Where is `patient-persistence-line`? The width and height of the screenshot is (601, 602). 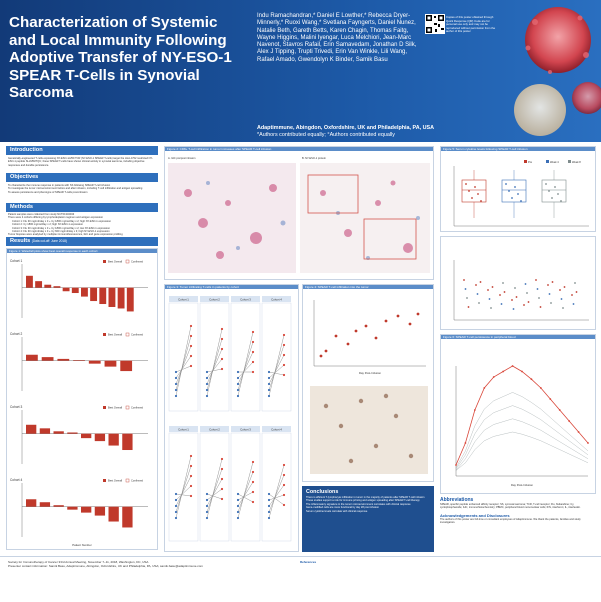 patient-persistence-line is located at coordinates (522, 437).